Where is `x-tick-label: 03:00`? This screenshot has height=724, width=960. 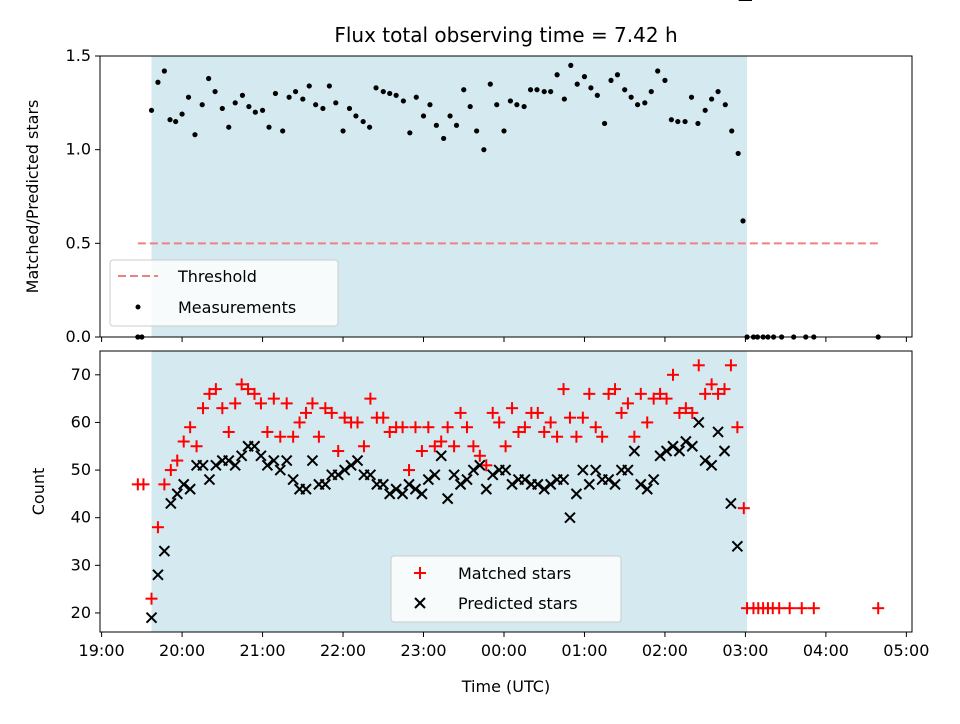 x-tick-label: 03:00 is located at coordinates (745, 650).